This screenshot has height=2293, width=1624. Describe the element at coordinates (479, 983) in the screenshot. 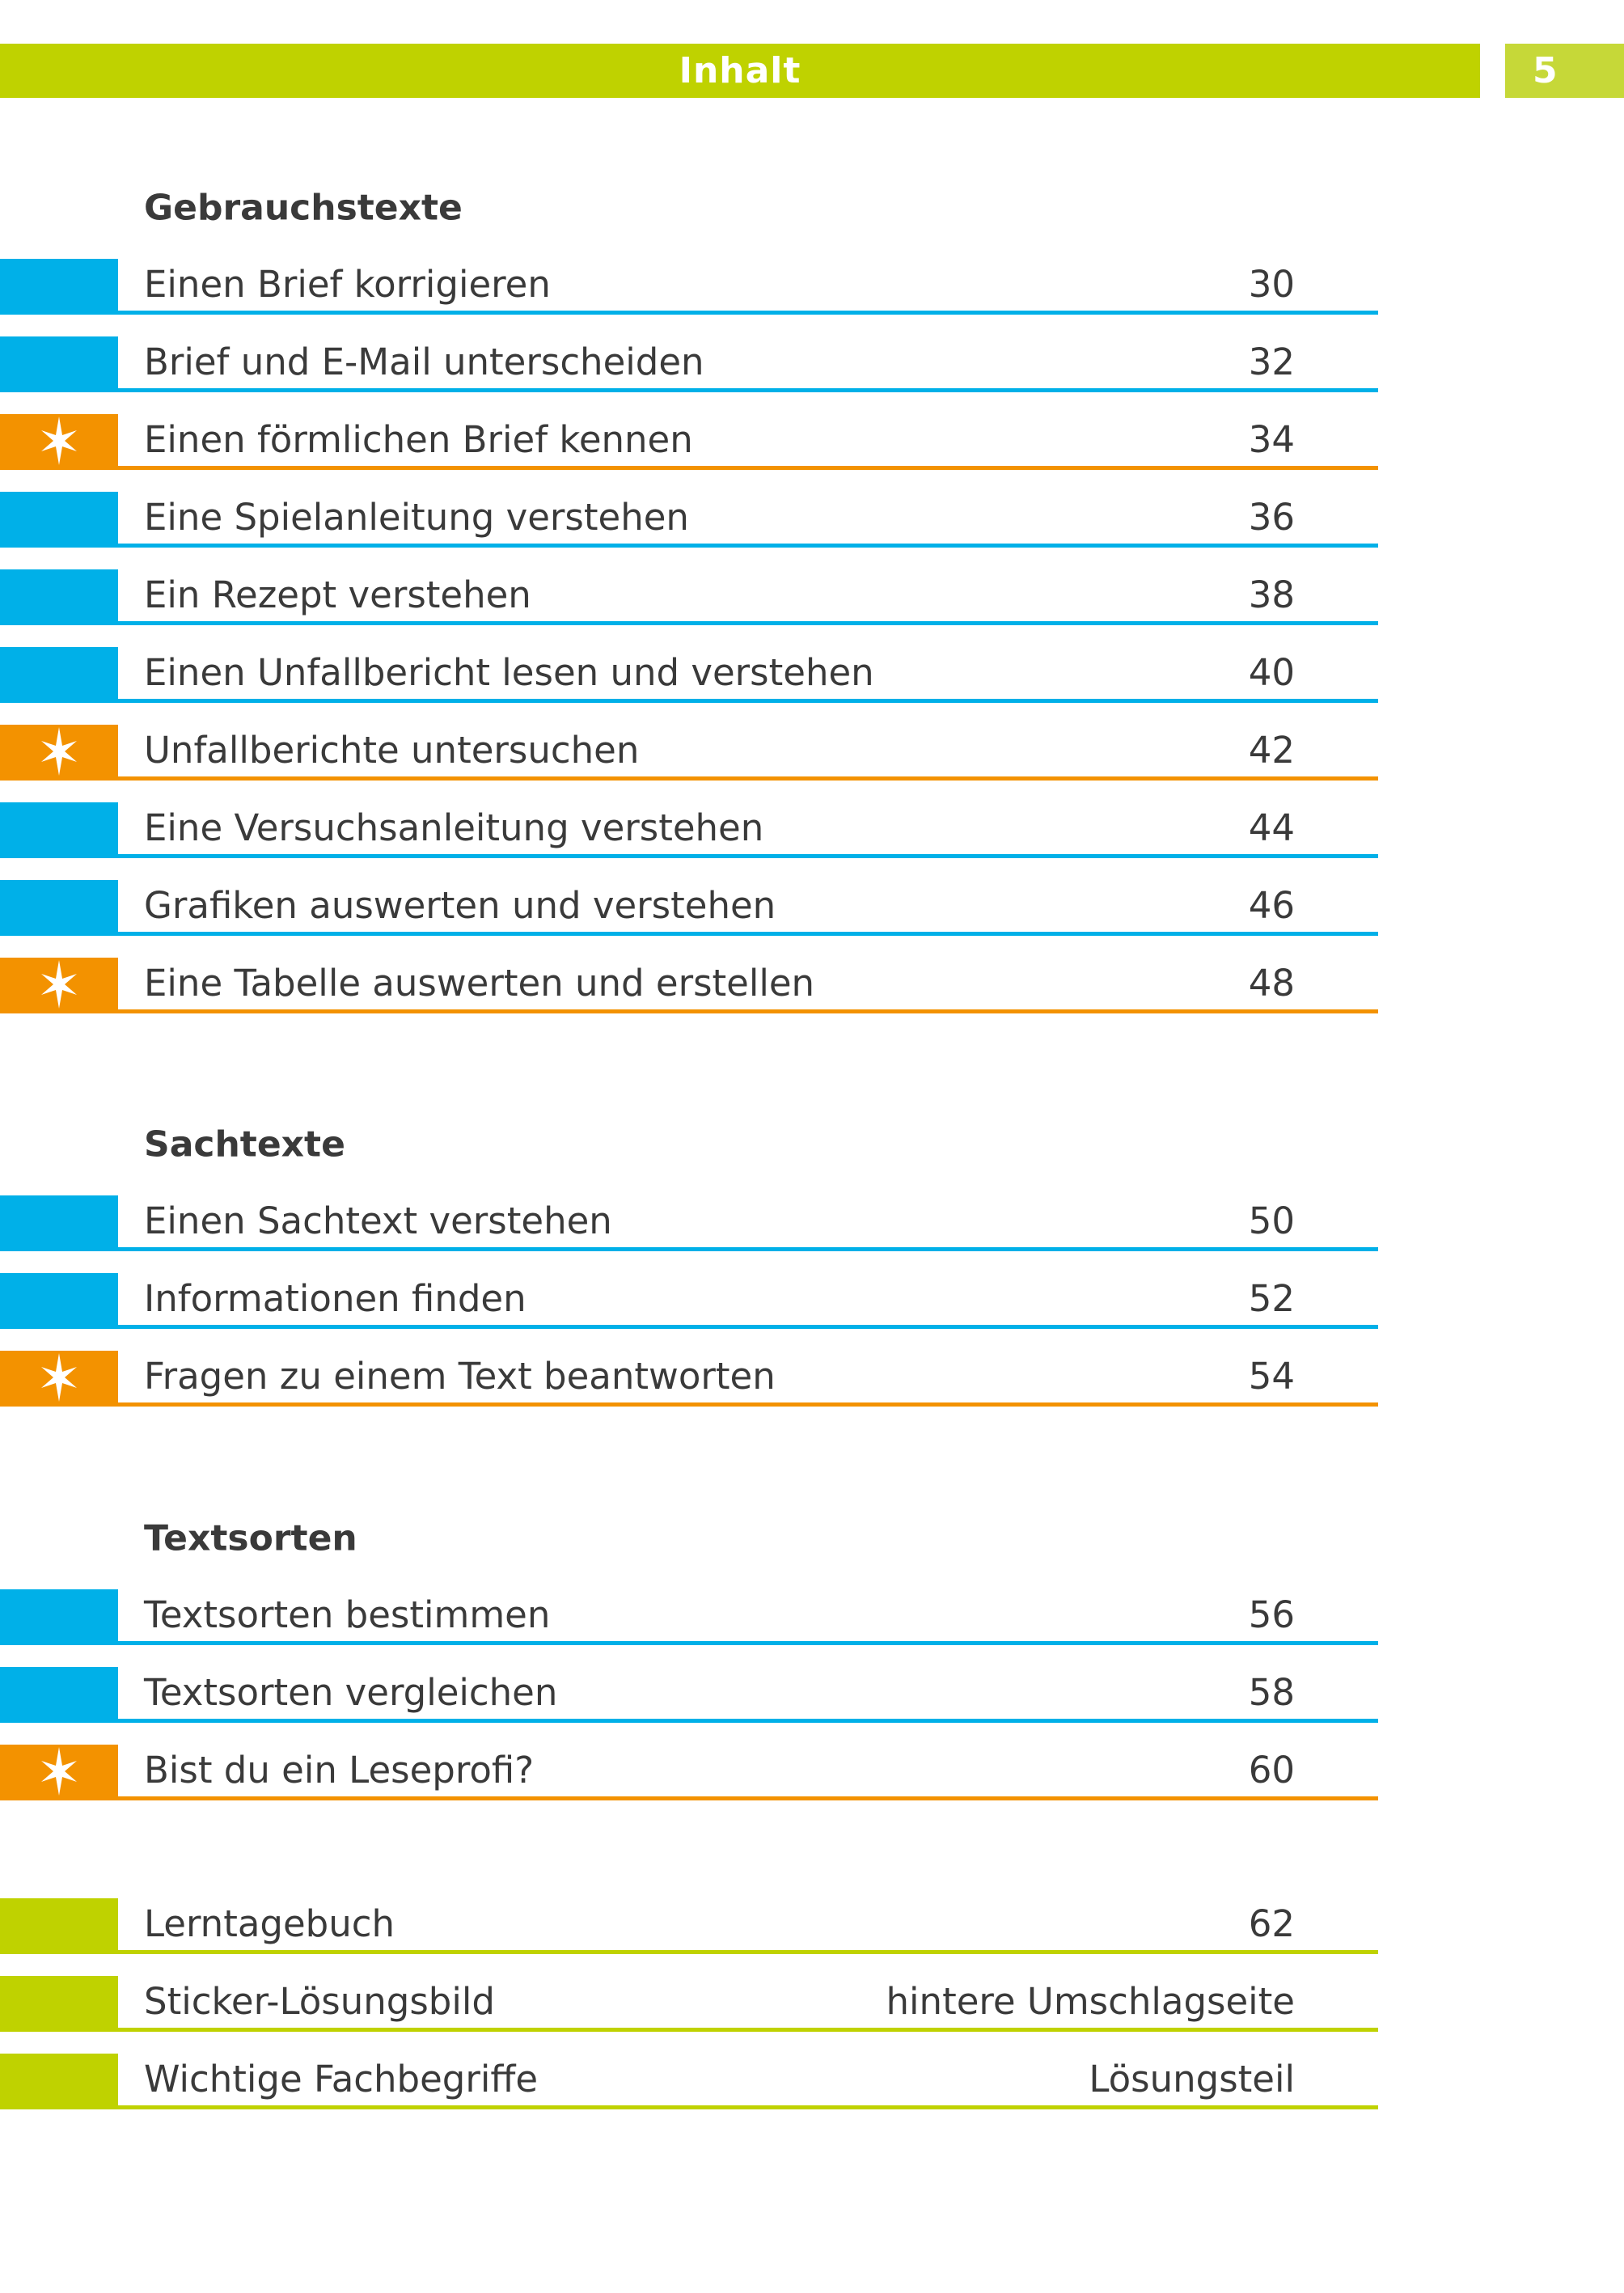

I see `entry-label: Eine Tabelle auswerten und erstellen` at that location.